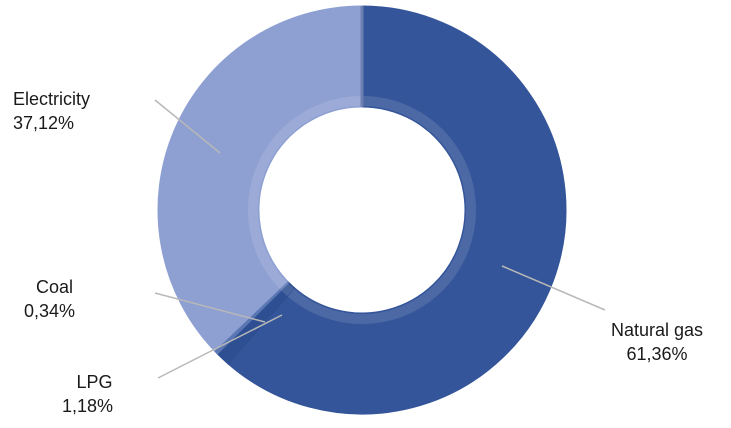  What do you see at coordinates (187, 126) in the screenshot?
I see `leader-line-electricity` at bounding box center [187, 126].